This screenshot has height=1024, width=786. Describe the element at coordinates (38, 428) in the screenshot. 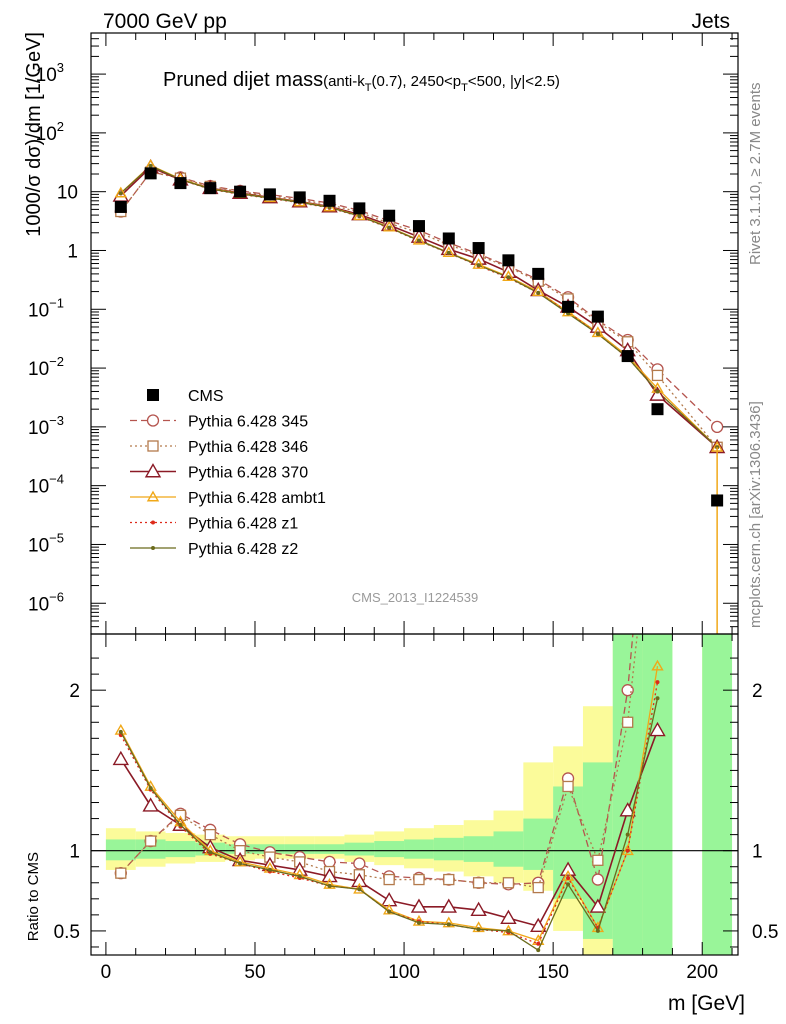

I see `y-tick-label-base-3: 10` at that location.